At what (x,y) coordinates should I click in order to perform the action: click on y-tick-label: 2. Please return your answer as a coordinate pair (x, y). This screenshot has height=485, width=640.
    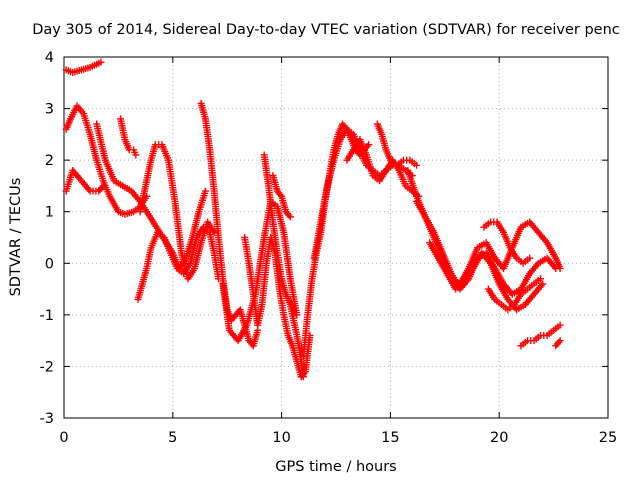
    Looking at the image, I should click on (49, 161).